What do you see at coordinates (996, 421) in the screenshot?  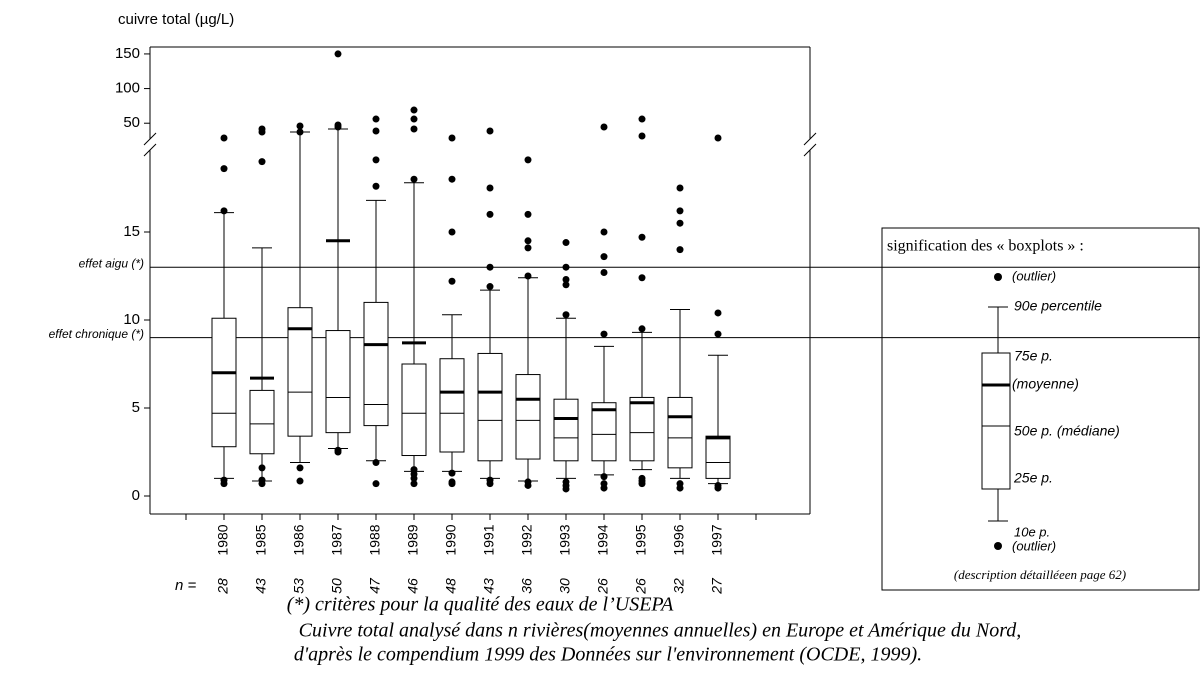 I see `legend-box-shape` at bounding box center [996, 421].